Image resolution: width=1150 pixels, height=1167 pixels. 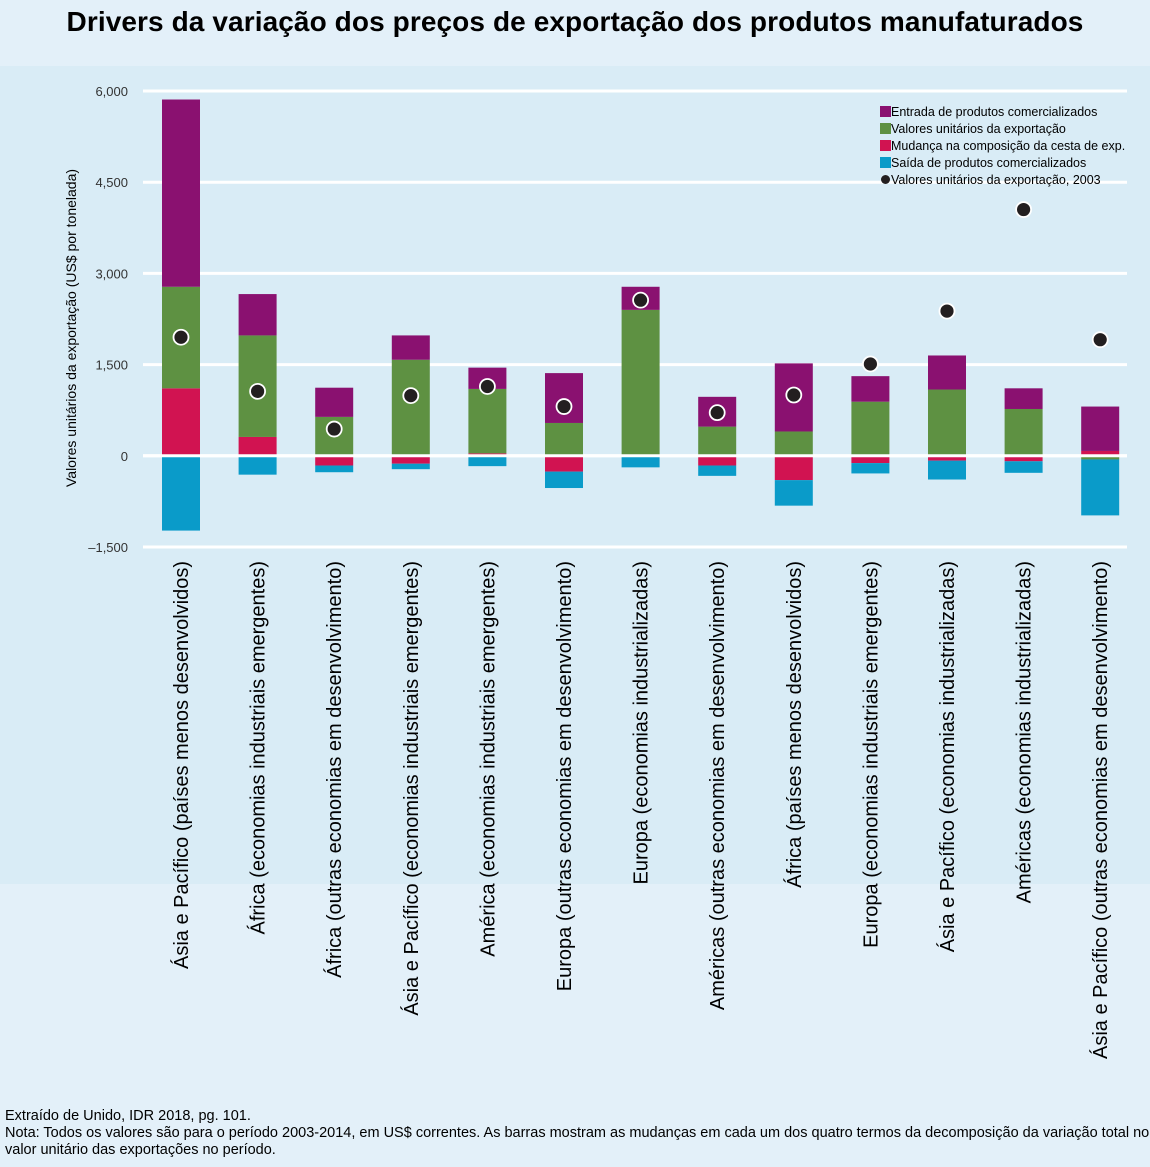 I want to click on y-tick-label: 4,500, so click(x=111, y=182).